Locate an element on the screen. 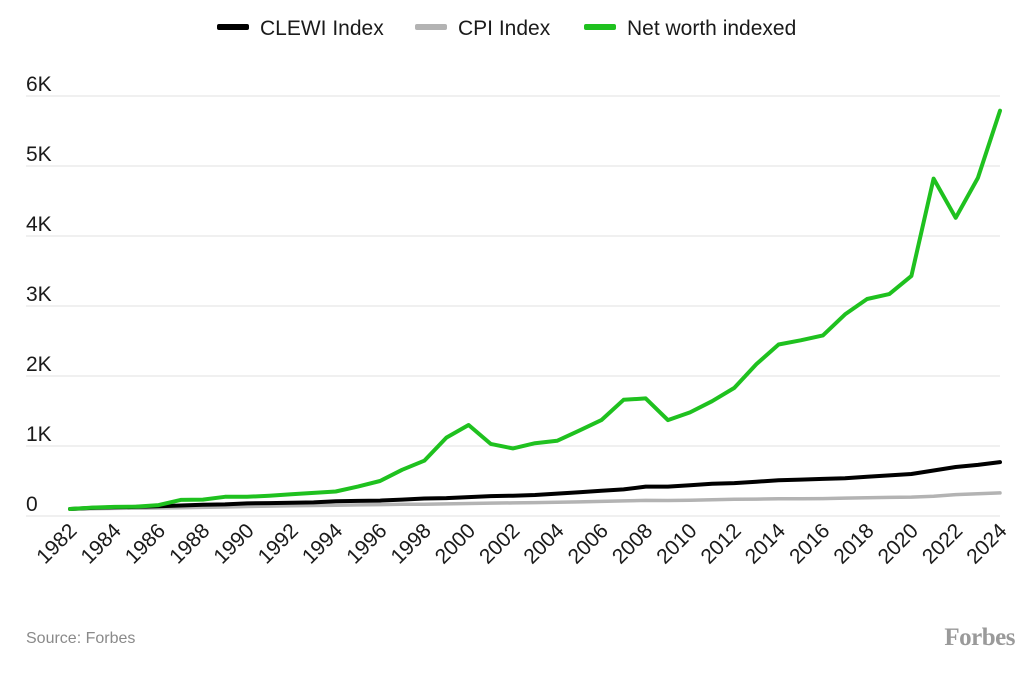 The height and width of the screenshot is (673, 1023). y-tick-label: 3K is located at coordinates (39, 294).